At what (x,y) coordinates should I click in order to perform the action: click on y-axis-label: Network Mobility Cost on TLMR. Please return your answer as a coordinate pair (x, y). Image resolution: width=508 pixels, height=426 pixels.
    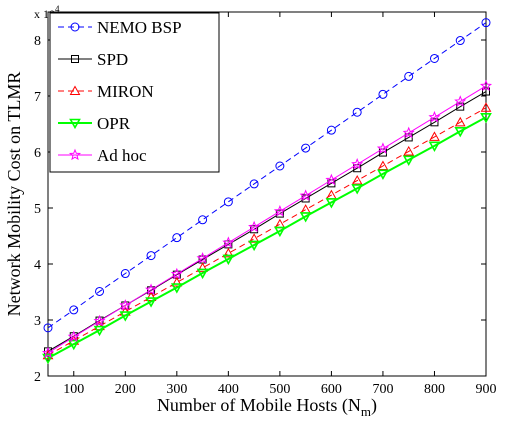
    Looking at the image, I should click on (14, 194).